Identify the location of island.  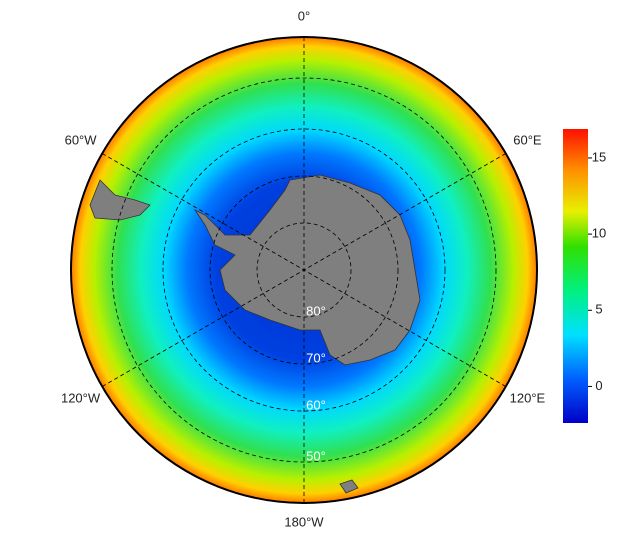
(349, 486).